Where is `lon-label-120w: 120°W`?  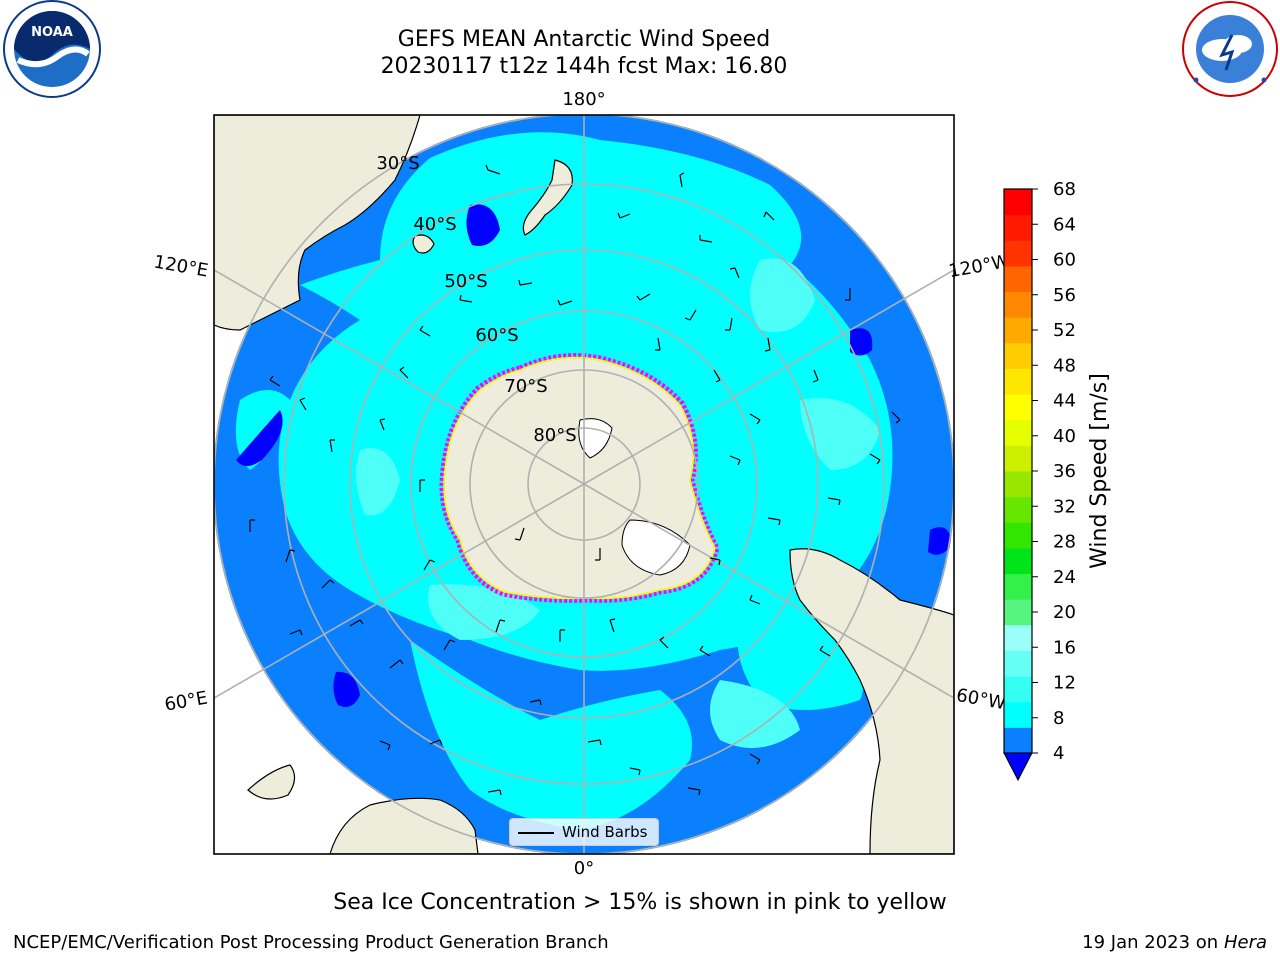
lon-label-120w: 120°W is located at coordinates (979, 266).